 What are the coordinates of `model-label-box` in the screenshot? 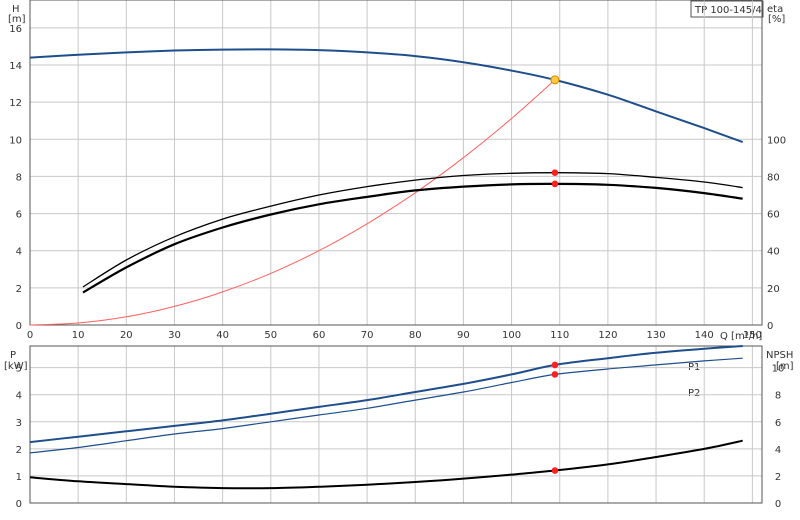 It's located at (727, 9).